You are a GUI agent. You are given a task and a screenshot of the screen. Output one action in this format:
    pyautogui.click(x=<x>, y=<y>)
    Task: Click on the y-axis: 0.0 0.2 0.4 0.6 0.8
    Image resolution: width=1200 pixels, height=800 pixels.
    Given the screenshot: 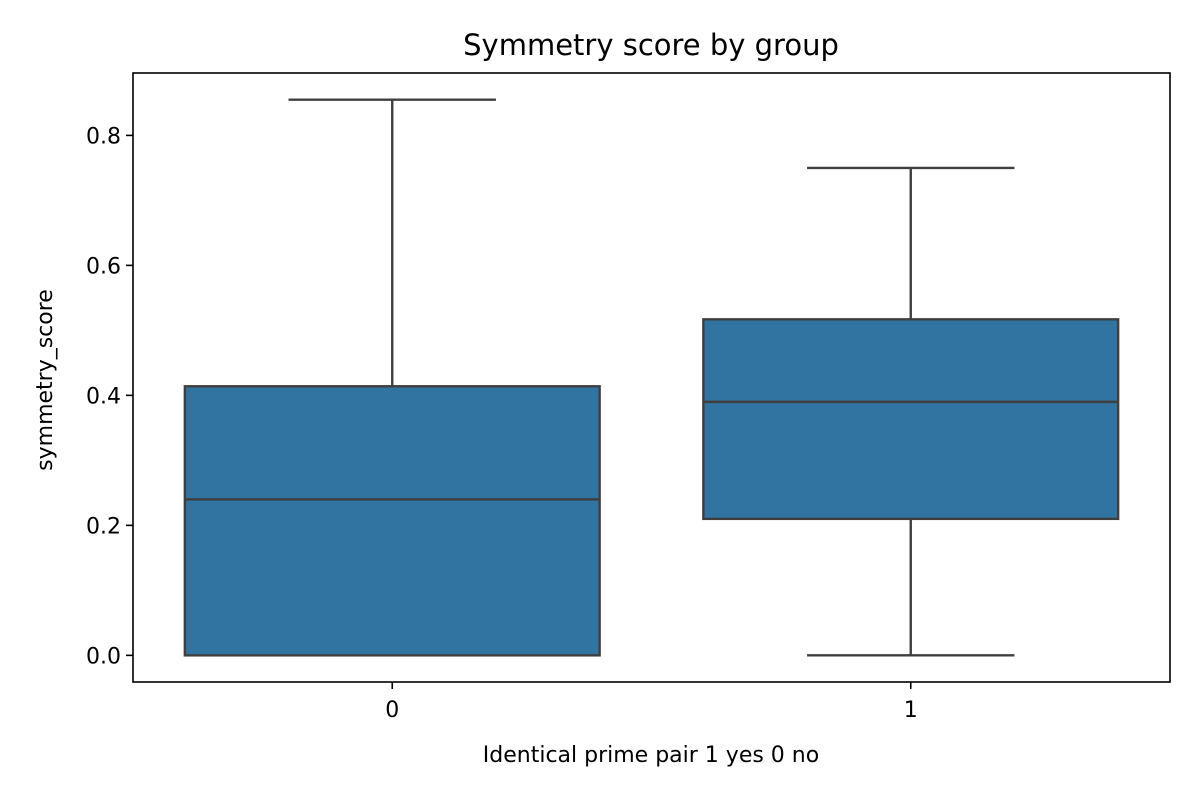 What is the action you would take?
    pyautogui.click(x=109, y=396)
    